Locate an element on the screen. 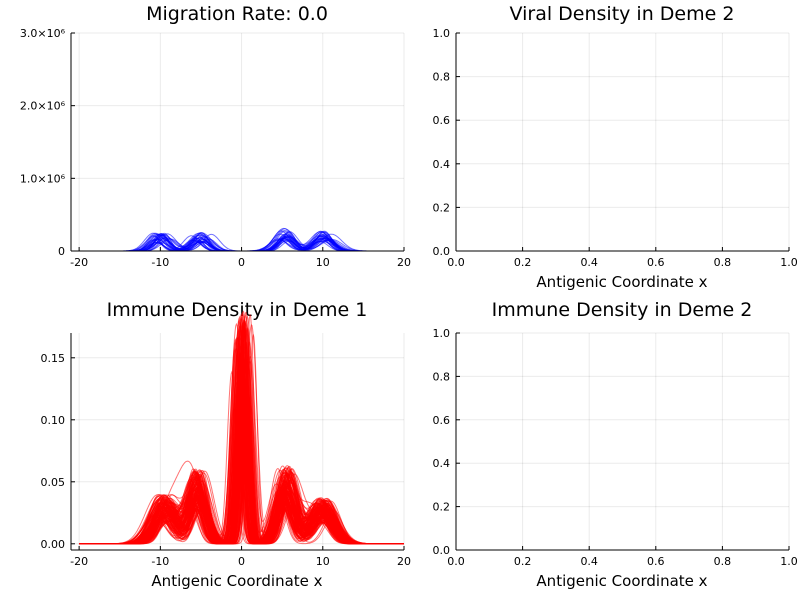 The height and width of the screenshot is (600, 800). y-tick-label: 1.0×10⁶ is located at coordinates (43, 178).